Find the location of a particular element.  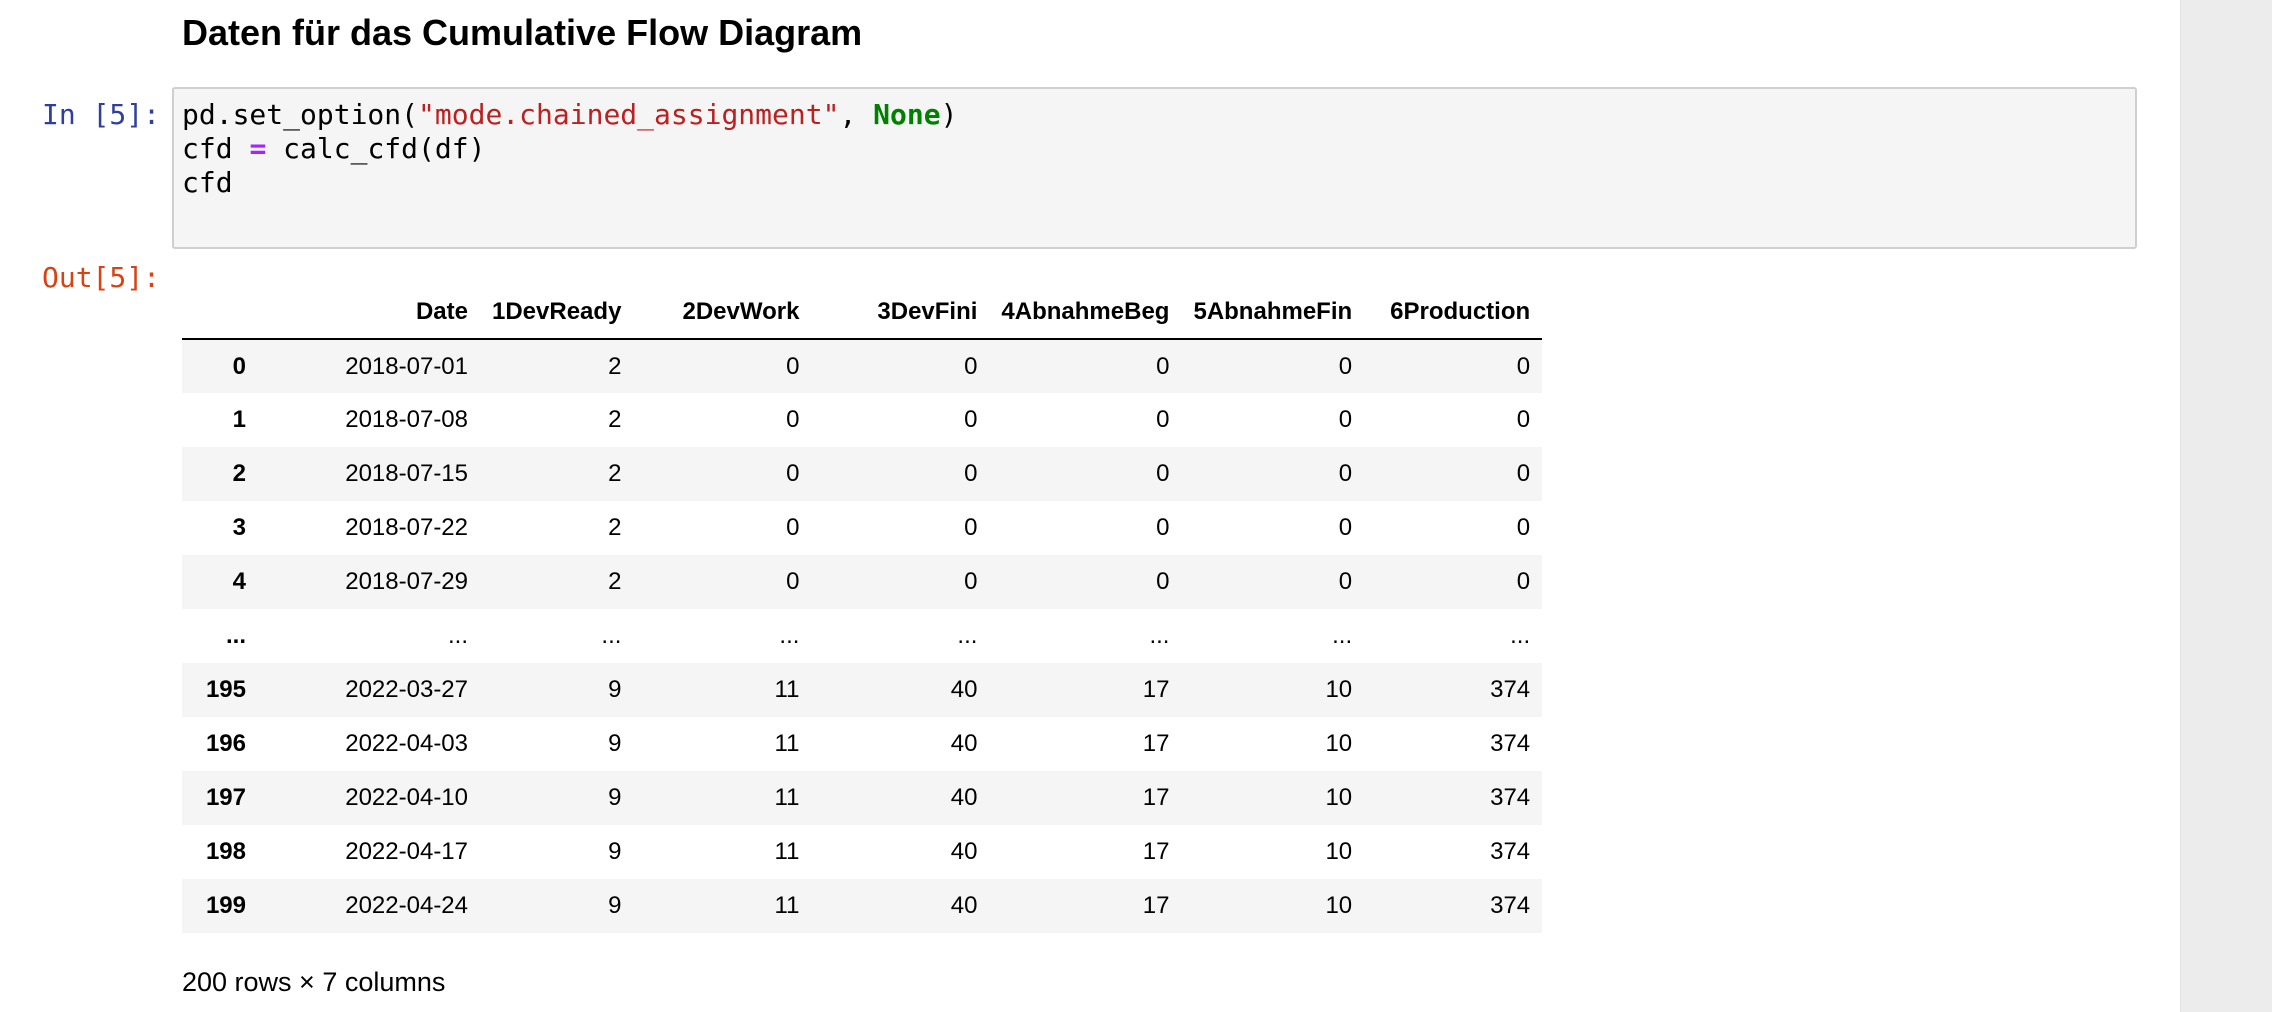

code-token: cfd is located at coordinates (216, 148).